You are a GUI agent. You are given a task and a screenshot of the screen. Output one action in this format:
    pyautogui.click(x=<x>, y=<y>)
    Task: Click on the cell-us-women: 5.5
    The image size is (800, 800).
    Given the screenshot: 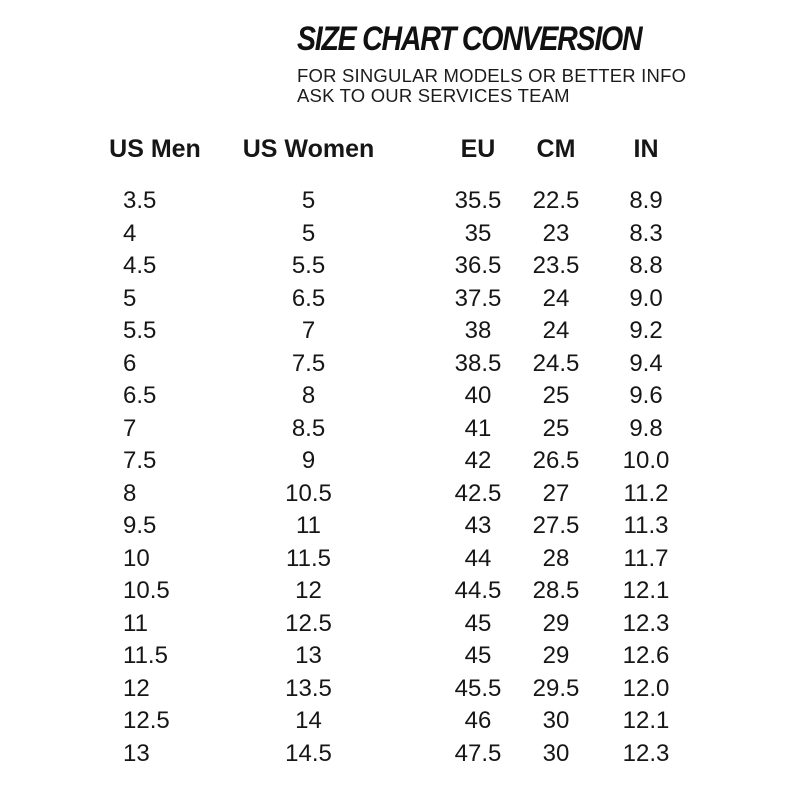 What is the action you would take?
    pyautogui.click(x=308, y=266)
    